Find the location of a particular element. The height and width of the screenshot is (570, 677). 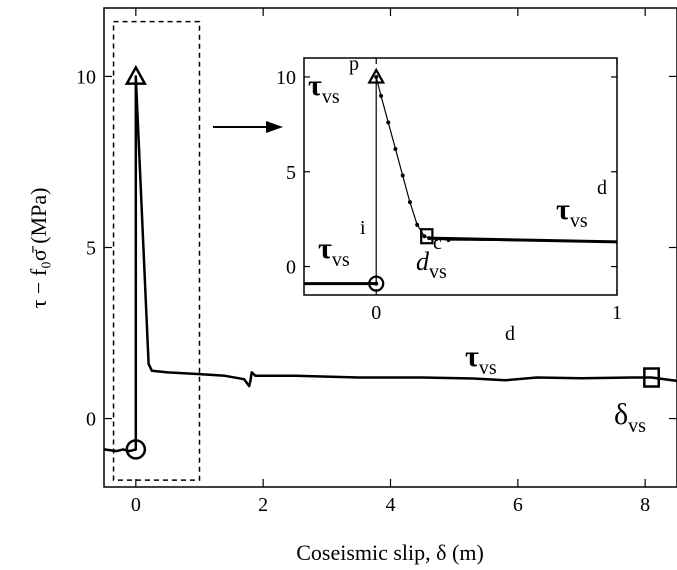

inset-tau-d-sup: d is located at coordinates (602, 188).